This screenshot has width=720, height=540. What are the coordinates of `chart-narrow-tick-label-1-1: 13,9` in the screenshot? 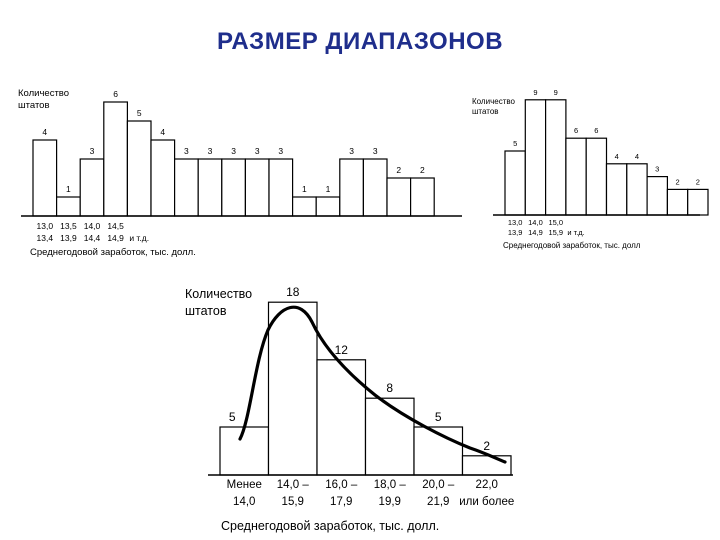 It's located at (68, 238).